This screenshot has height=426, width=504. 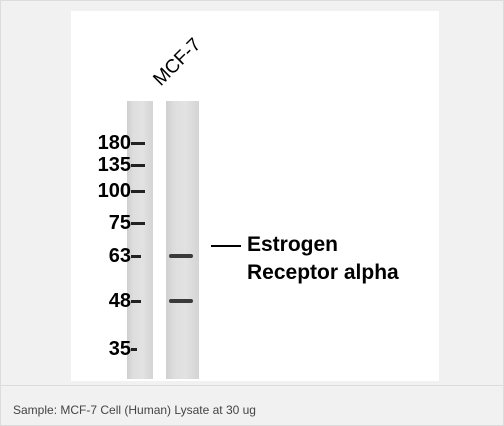 What do you see at coordinates (119, 301) in the screenshot?
I see `marker-label-48: 48` at bounding box center [119, 301].